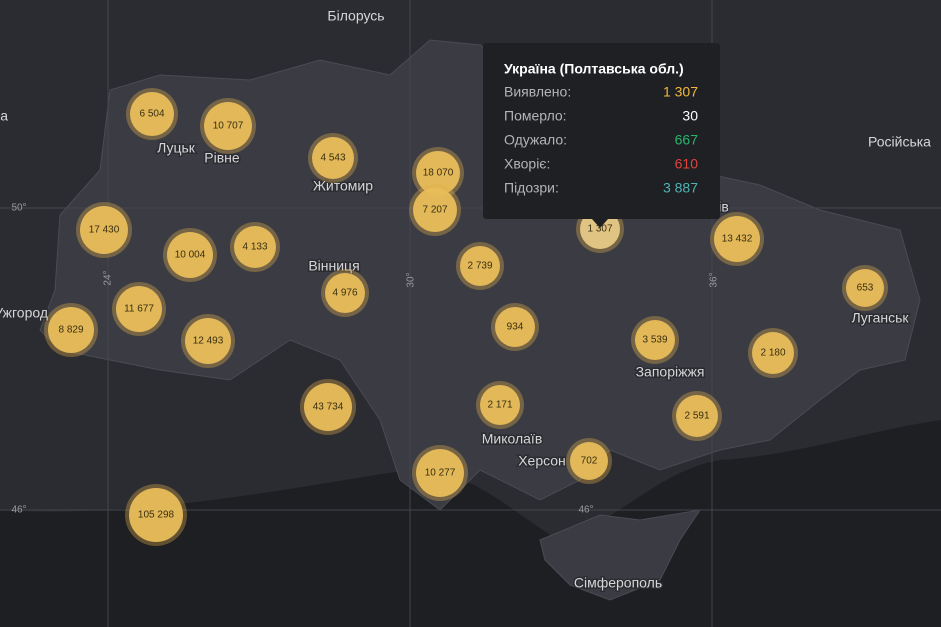  Describe the element at coordinates (355, 16) in the screenshot. I see `place-label: Білорусь` at that location.